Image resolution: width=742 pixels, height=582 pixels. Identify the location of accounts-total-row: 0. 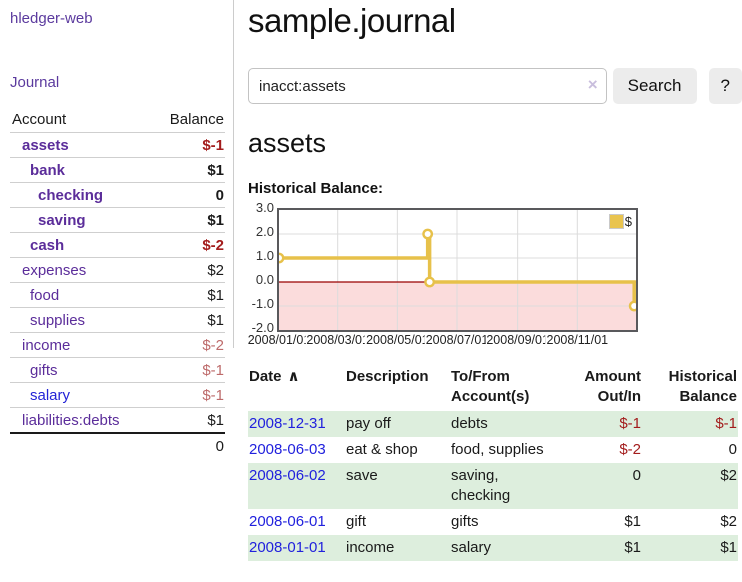
(117, 445).